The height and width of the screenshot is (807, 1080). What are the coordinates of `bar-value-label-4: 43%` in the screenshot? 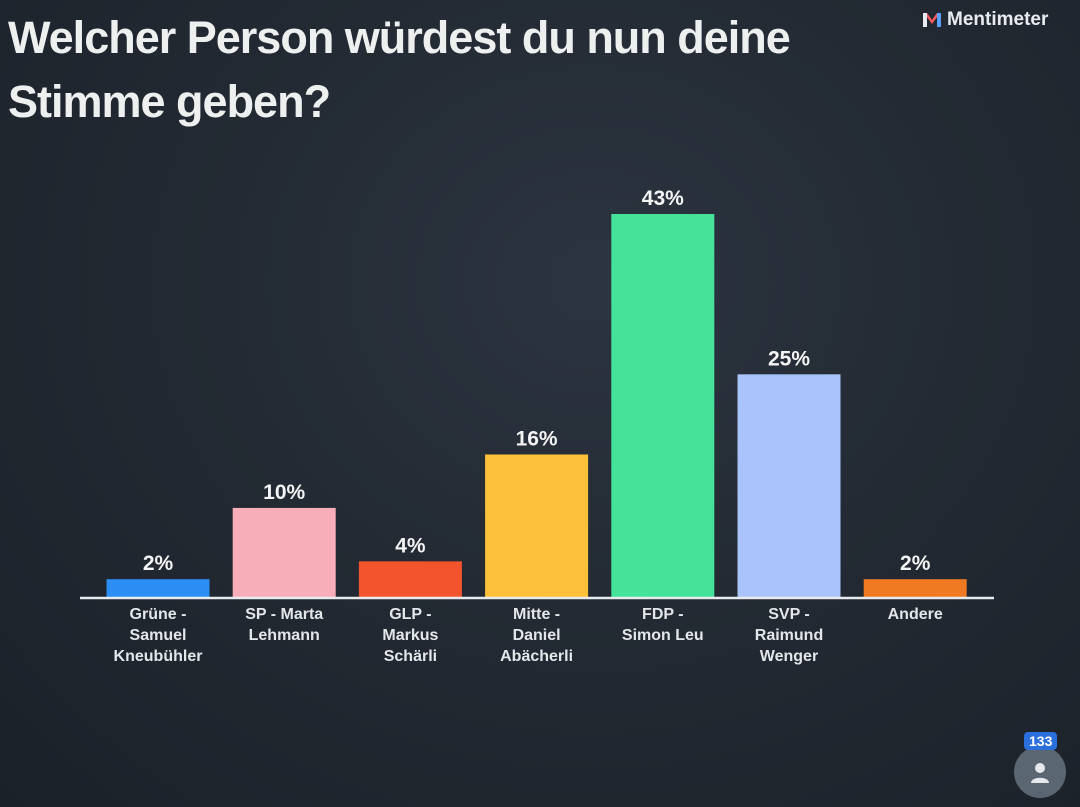 It's located at (663, 198).